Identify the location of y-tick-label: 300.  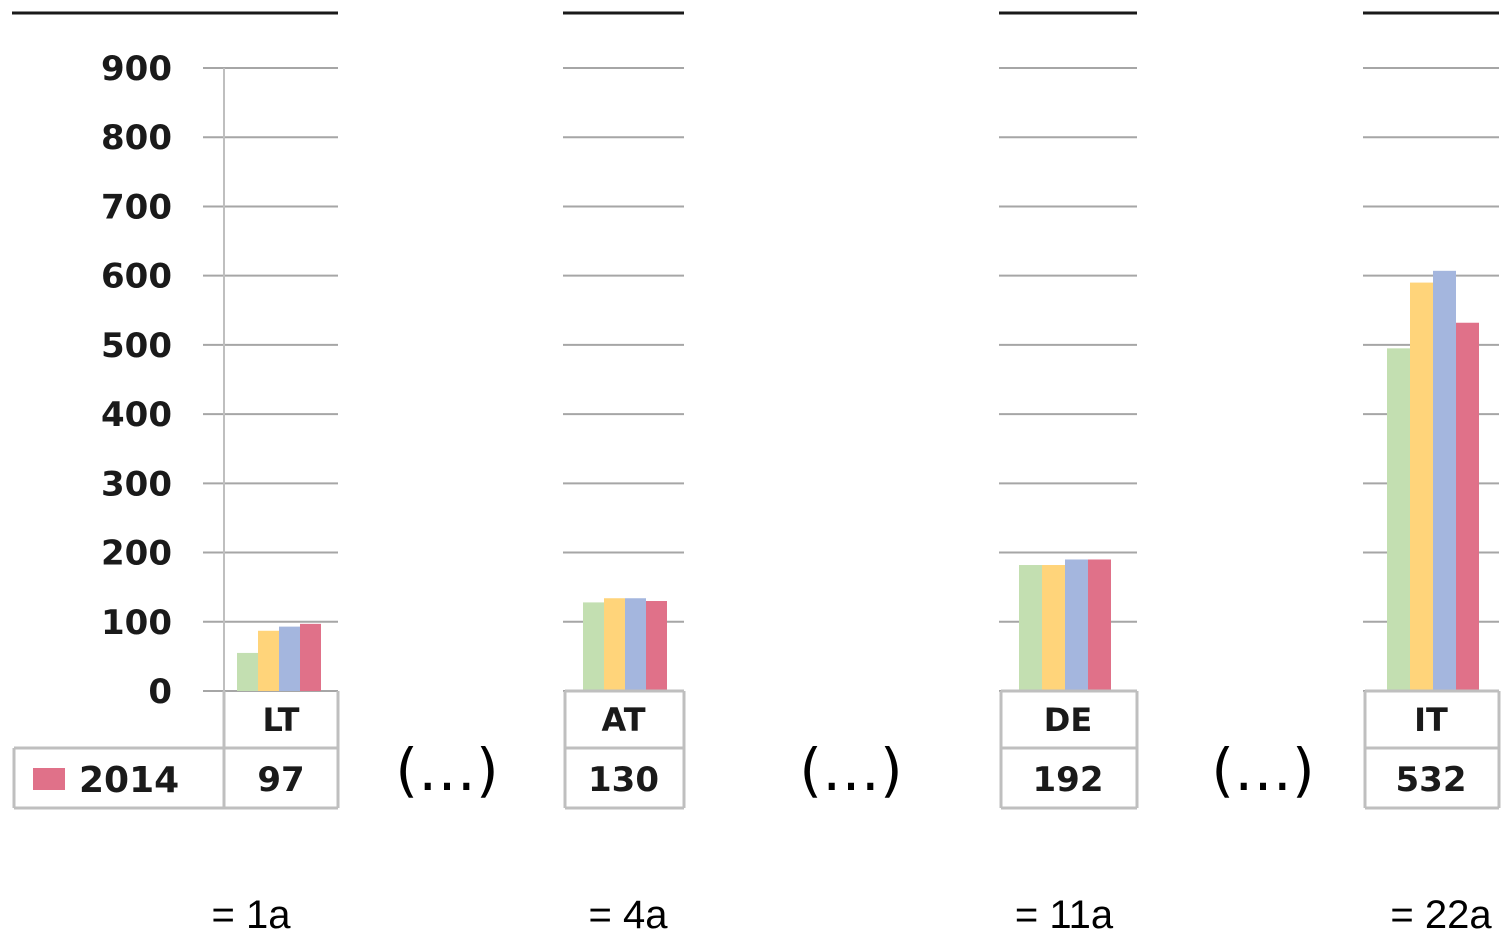
(136, 484).